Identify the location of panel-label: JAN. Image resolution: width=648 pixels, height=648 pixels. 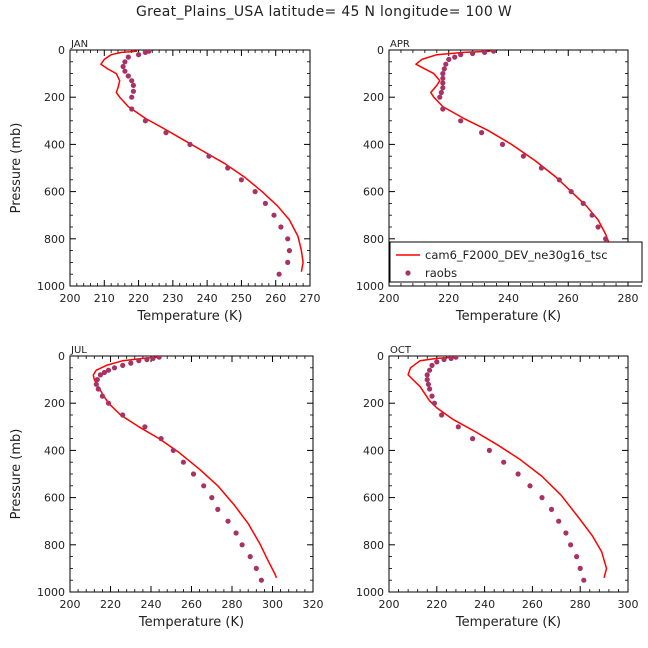
(79, 44).